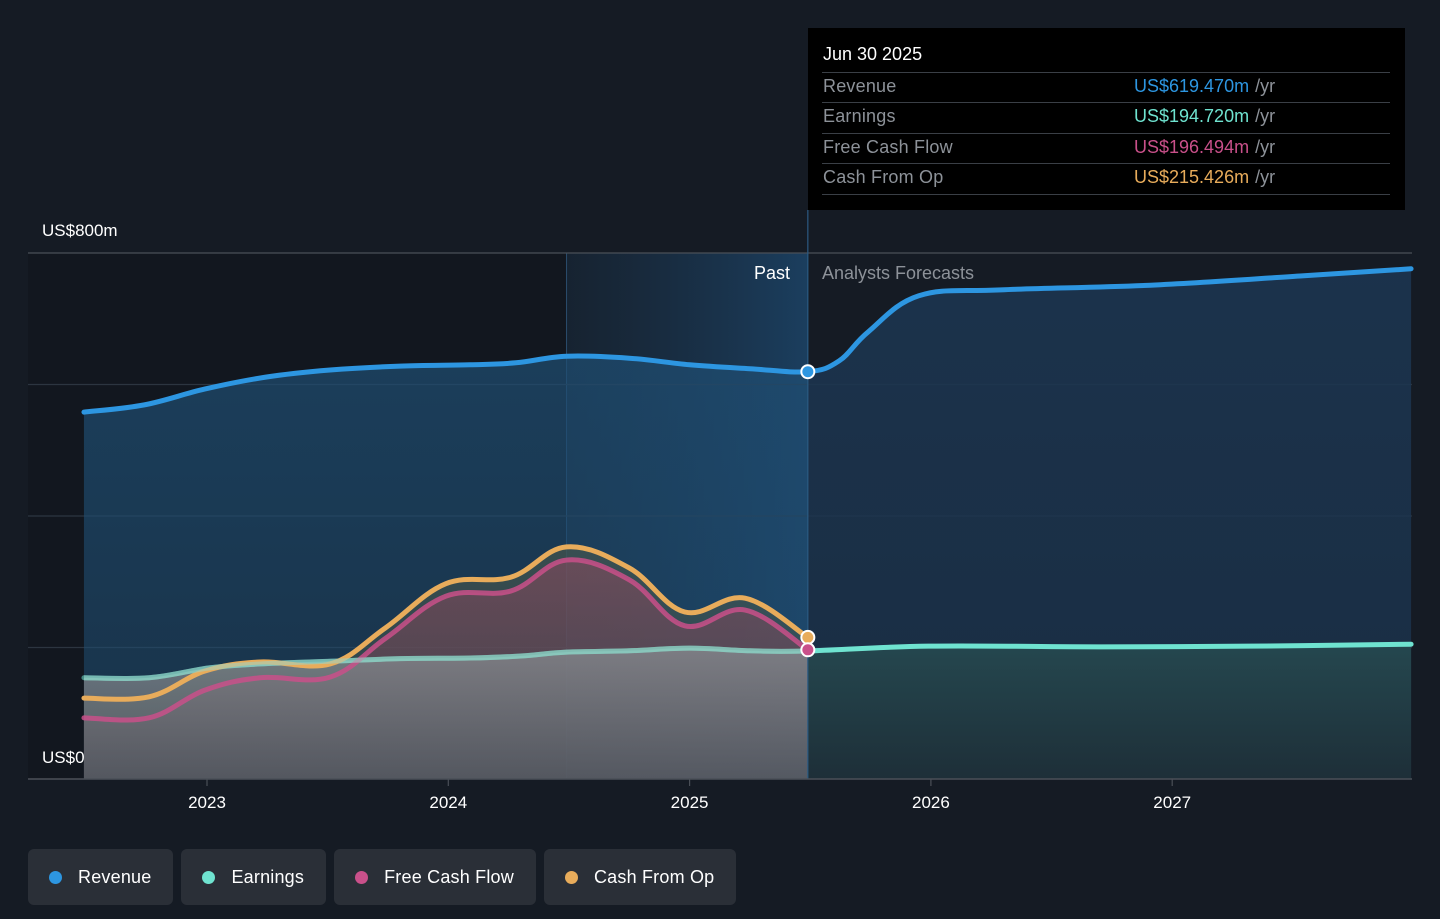 This screenshot has width=1440, height=919. What do you see at coordinates (859, 116) in the screenshot?
I see `tooltip-label: Earnings` at bounding box center [859, 116].